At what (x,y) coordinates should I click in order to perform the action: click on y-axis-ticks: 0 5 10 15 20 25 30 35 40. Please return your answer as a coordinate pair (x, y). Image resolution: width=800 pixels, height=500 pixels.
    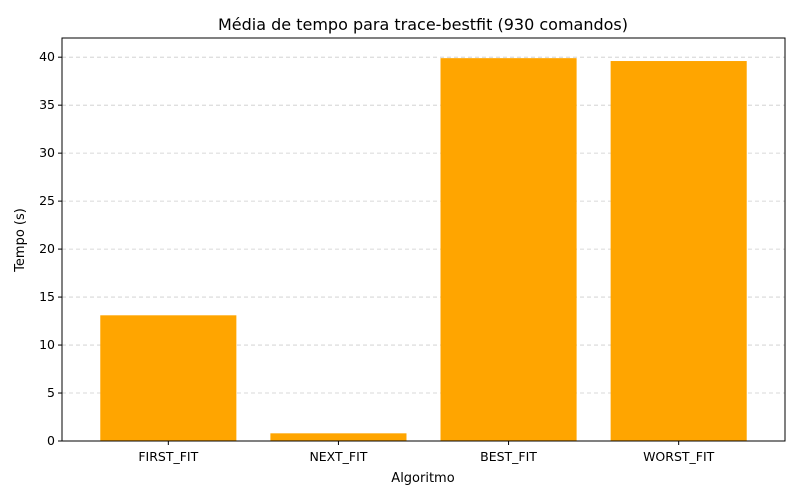
    Looking at the image, I should click on (50, 248).